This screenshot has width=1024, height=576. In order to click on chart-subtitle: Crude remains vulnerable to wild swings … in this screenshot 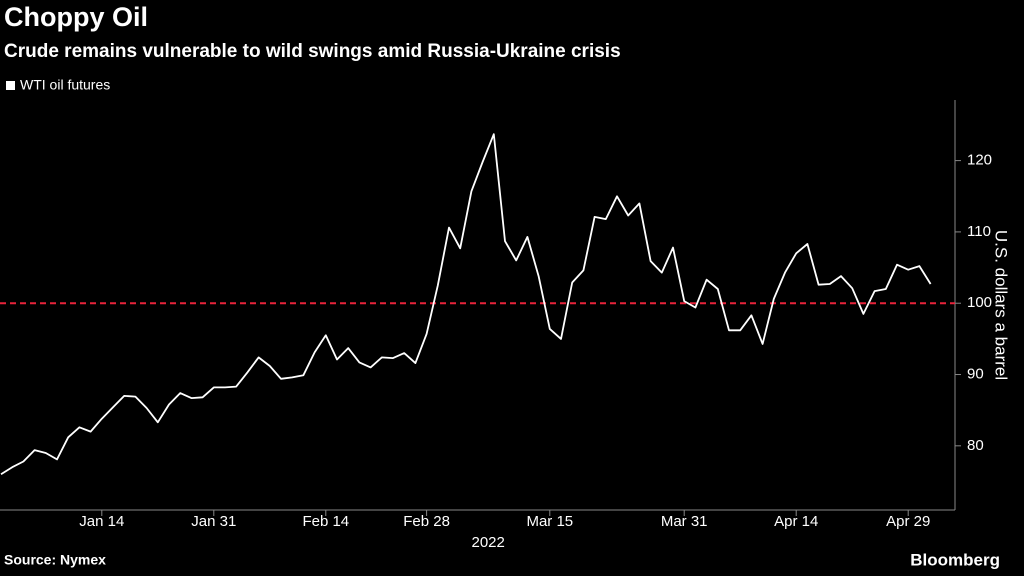, I will do `click(312, 51)`.